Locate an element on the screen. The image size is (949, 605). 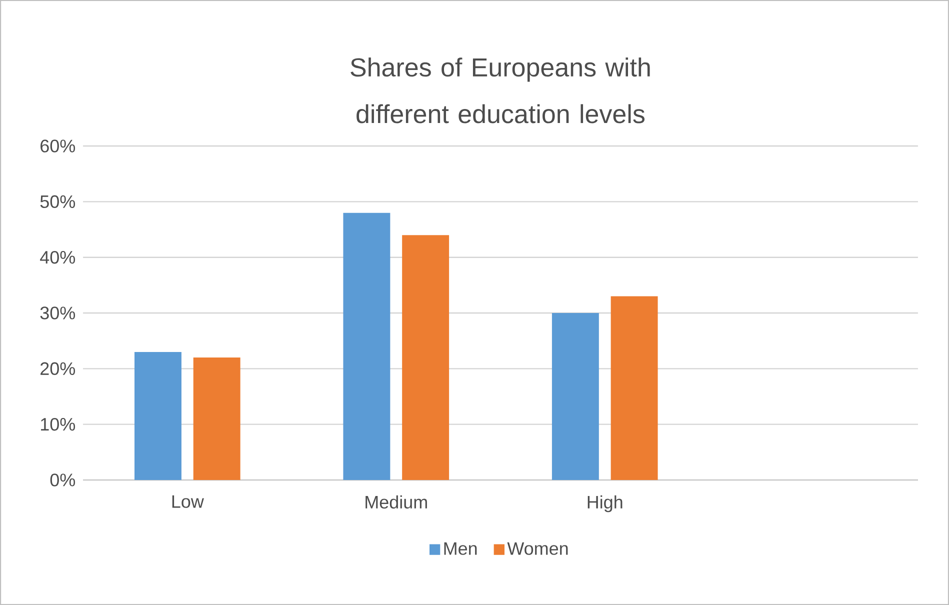
x-tick-label: Low is located at coordinates (188, 501).